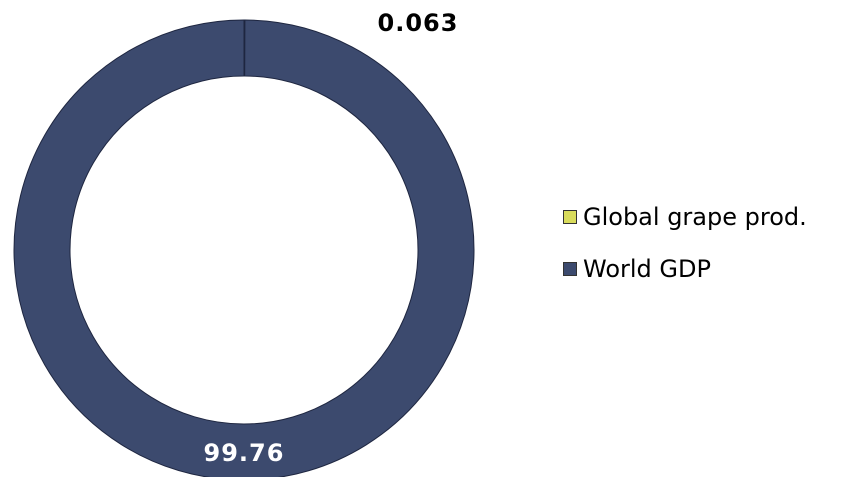  I want to click on legend-swatch-global-grape-prod, so click(570, 217).